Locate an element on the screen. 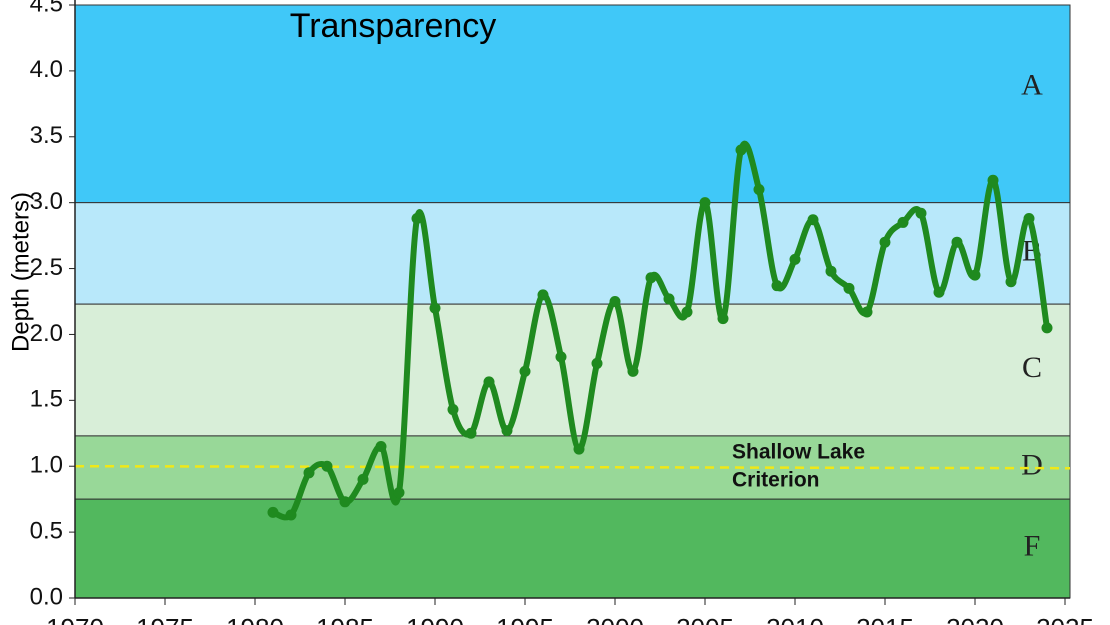 This screenshot has width=1110, height=625. threshold-label: Criterion is located at coordinates (776, 480).